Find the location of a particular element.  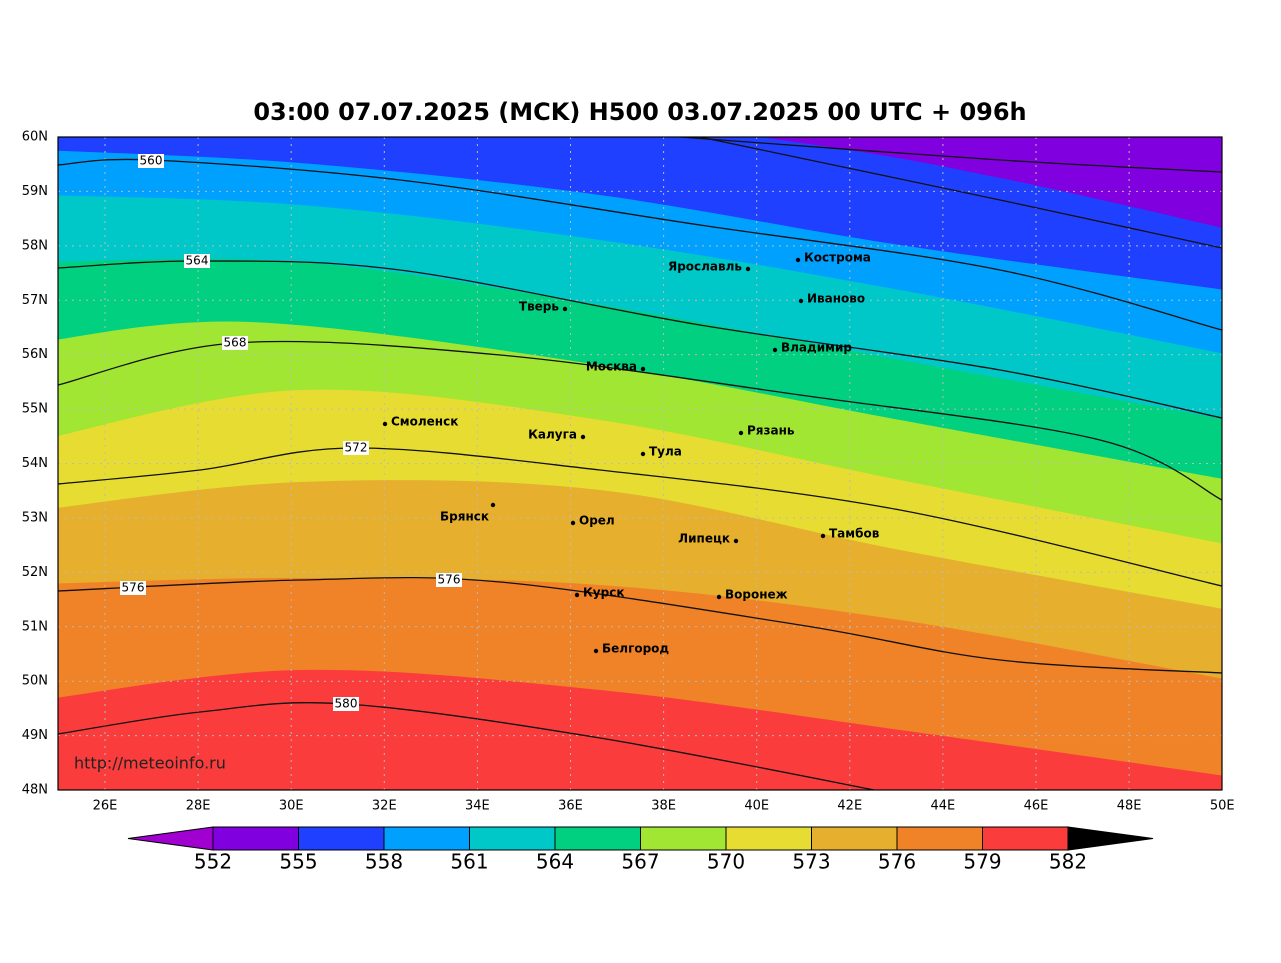

contour-label: 568 is located at coordinates (235, 343).